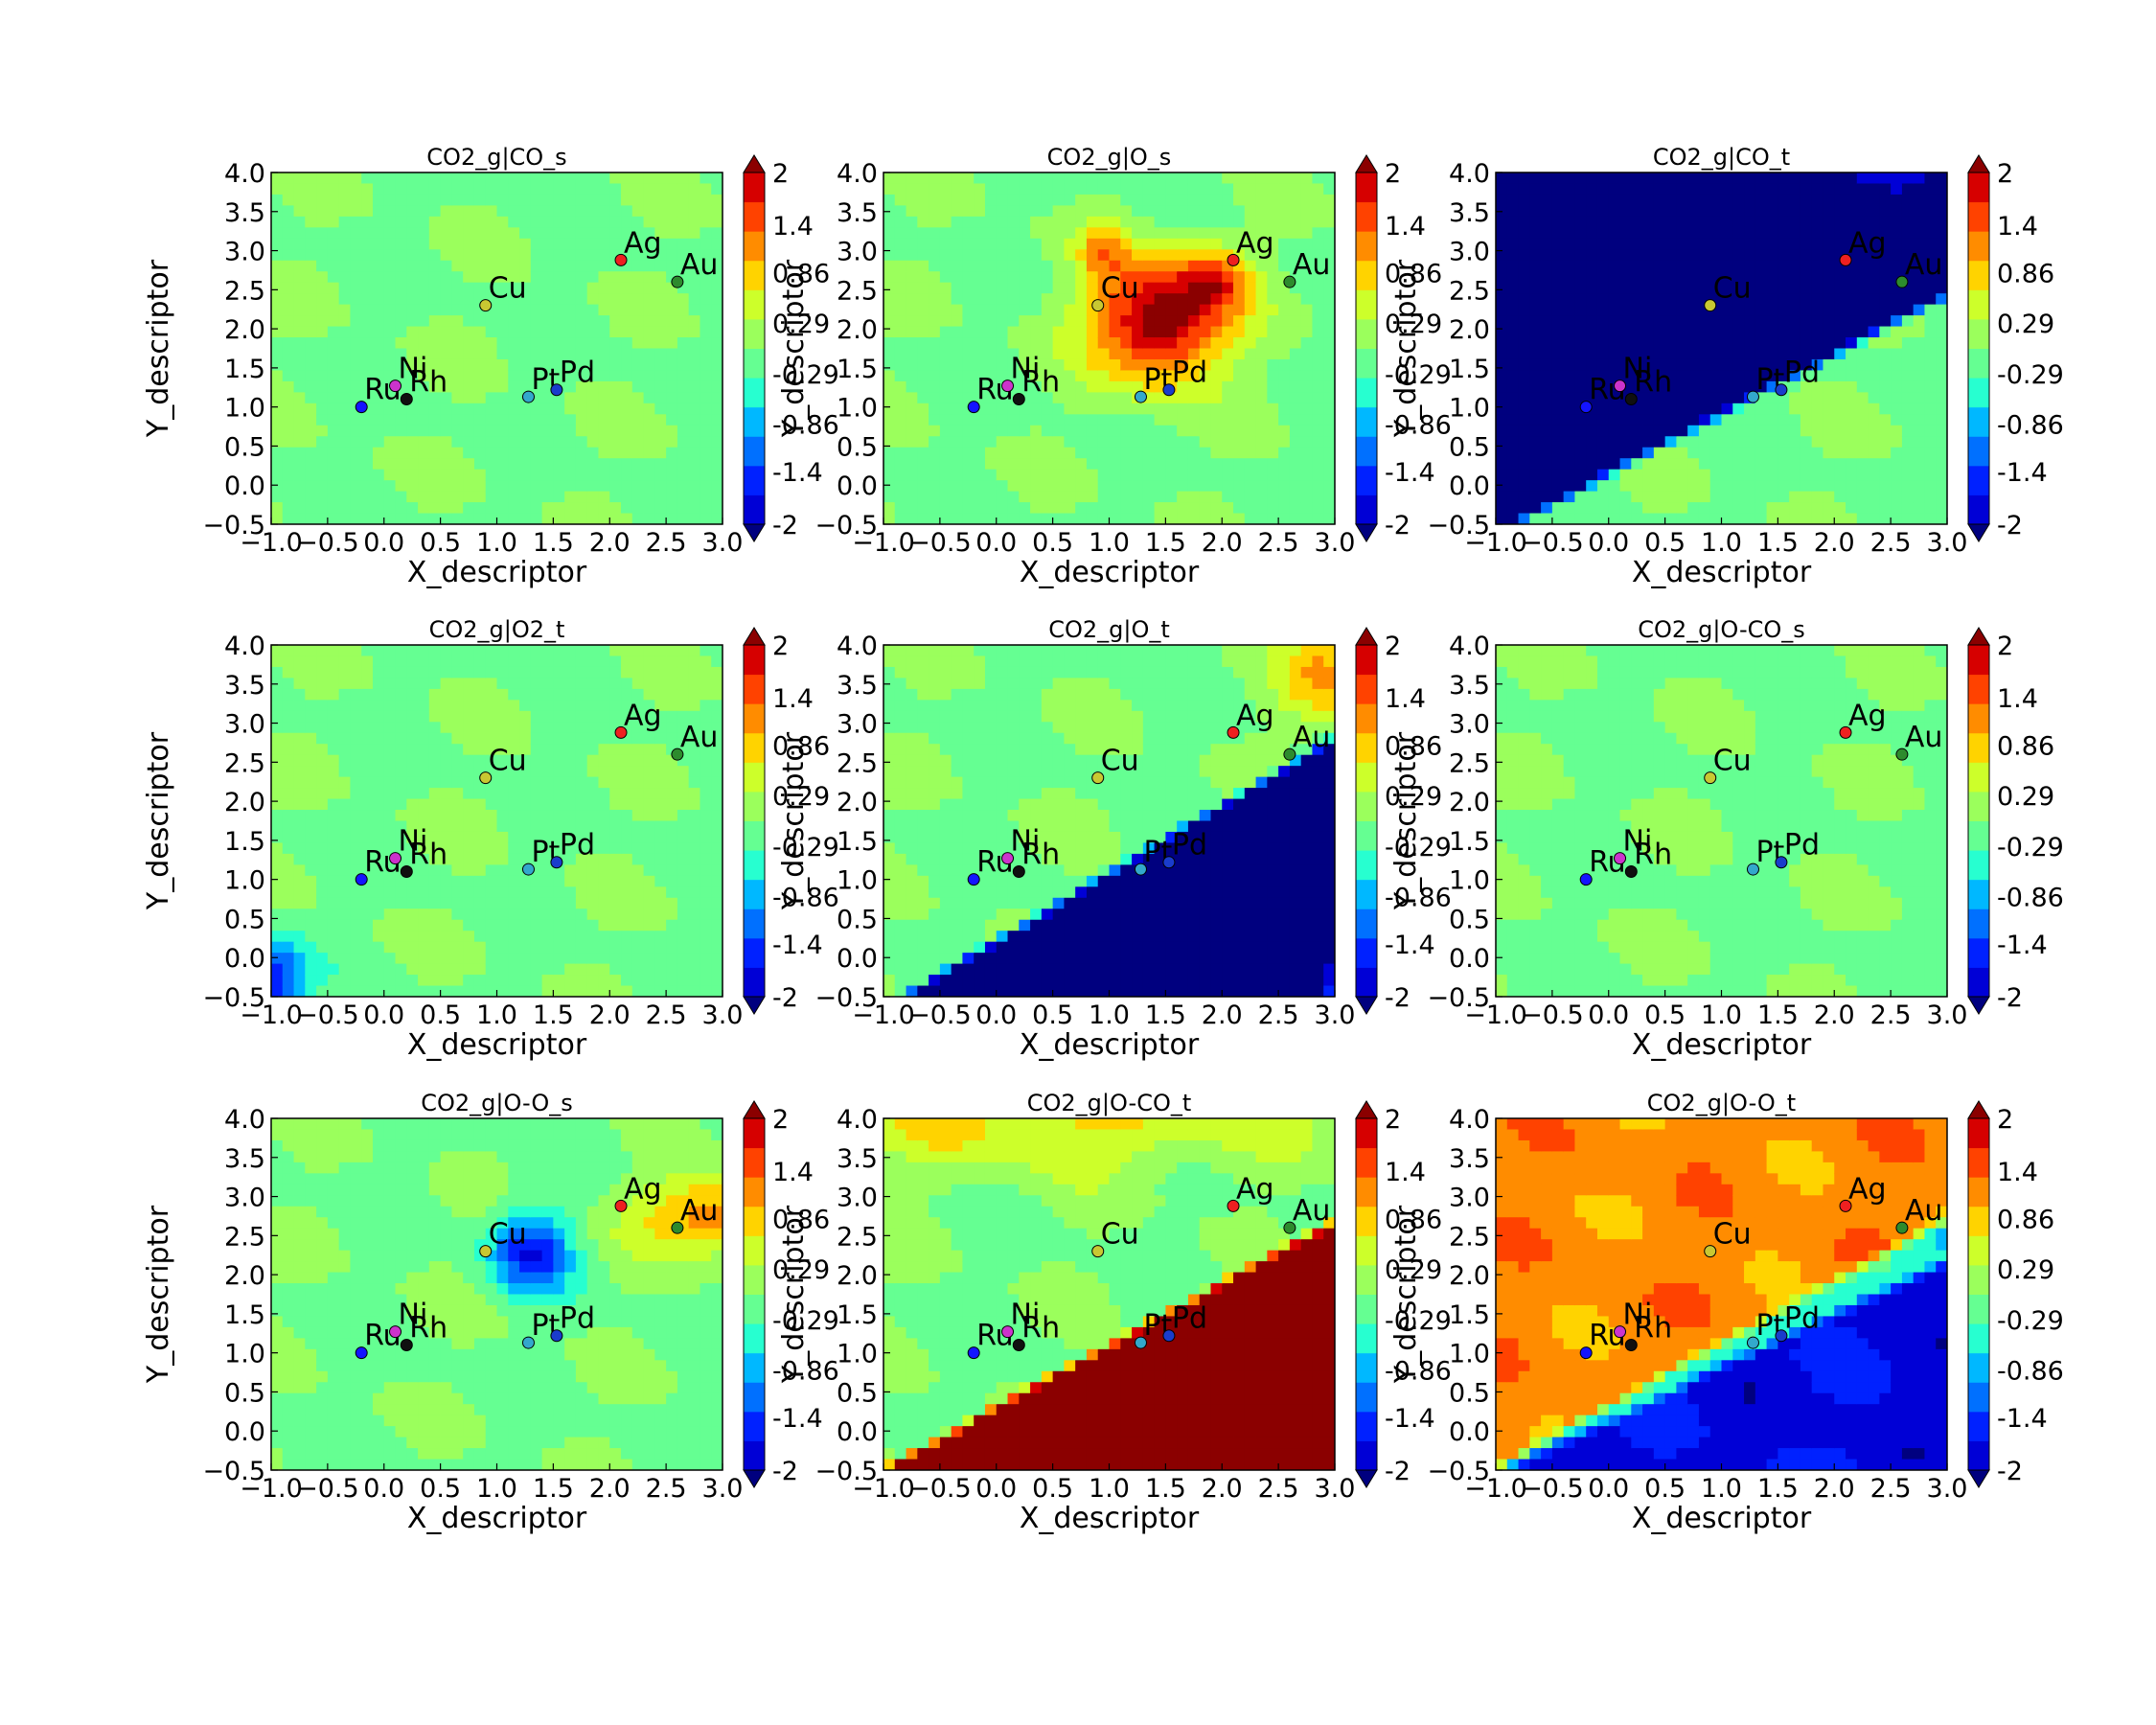  What do you see at coordinates (754, 304) in the screenshot?
I see `colorbar-segment` at bounding box center [754, 304].